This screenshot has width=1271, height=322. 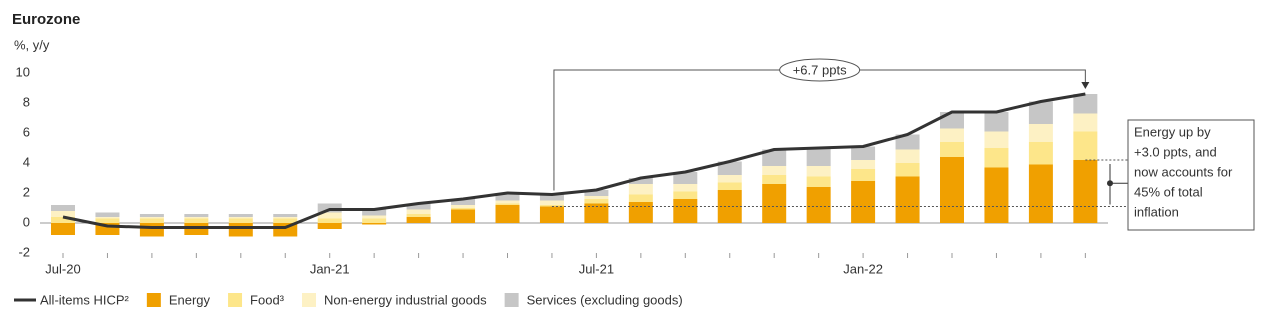 What do you see at coordinates (26, 191) in the screenshot?
I see `y-tick-label: 2` at bounding box center [26, 191].